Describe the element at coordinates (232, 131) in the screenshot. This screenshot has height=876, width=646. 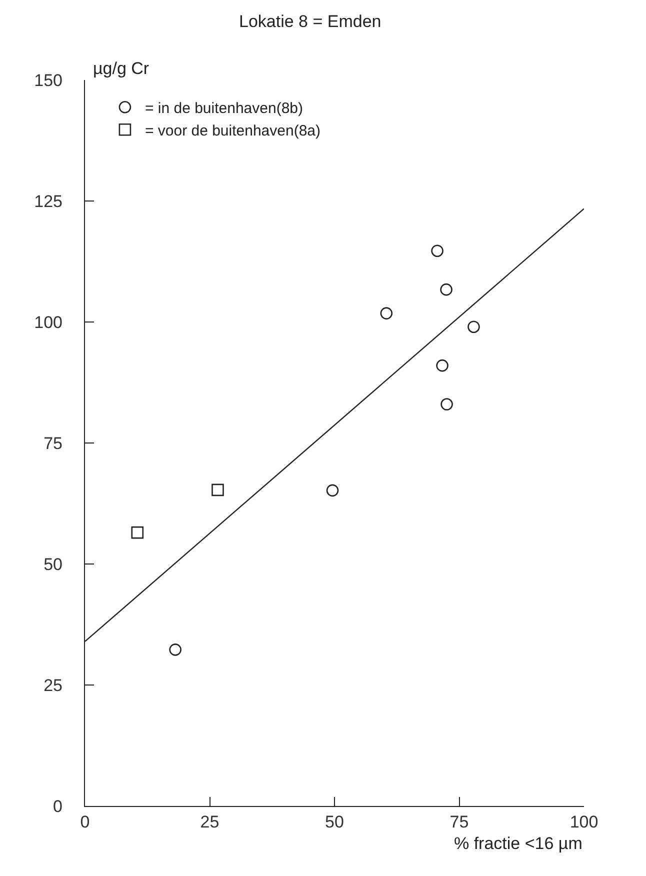
I see `legend-label: = voor de buitenhaven(8a)` at that location.